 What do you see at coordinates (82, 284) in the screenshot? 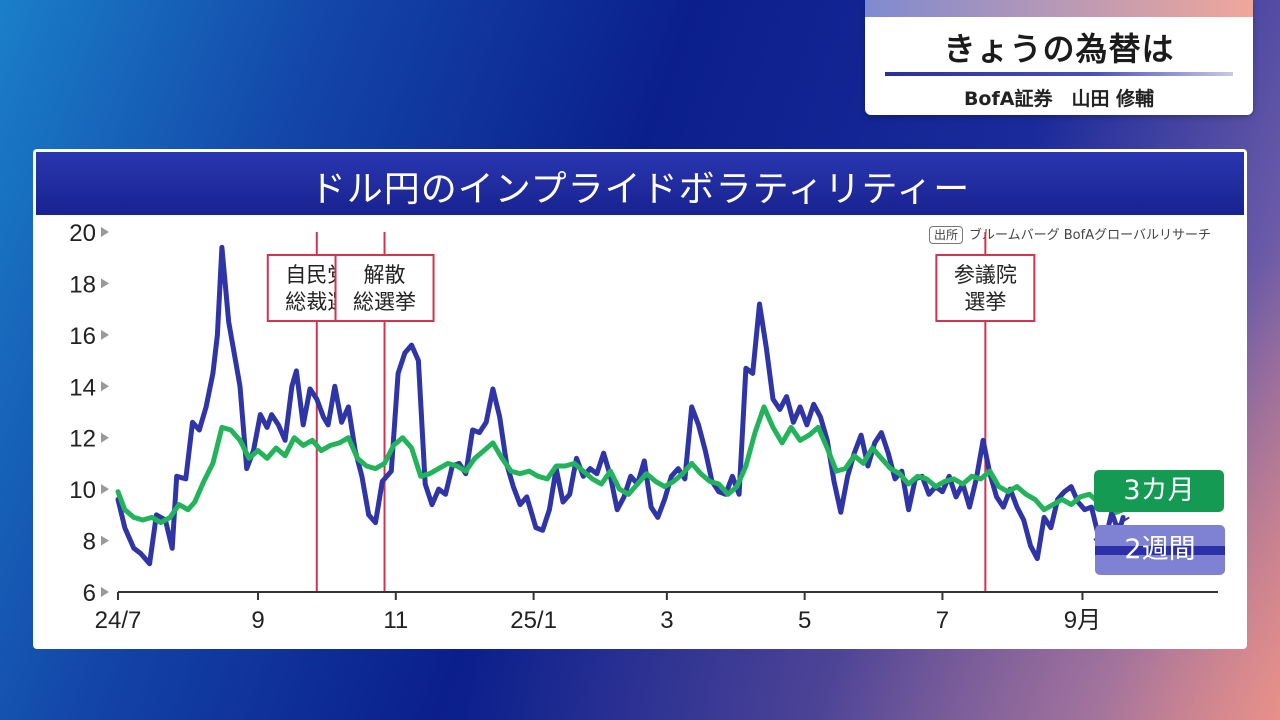
I see `y-tick-label: 18` at bounding box center [82, 284].